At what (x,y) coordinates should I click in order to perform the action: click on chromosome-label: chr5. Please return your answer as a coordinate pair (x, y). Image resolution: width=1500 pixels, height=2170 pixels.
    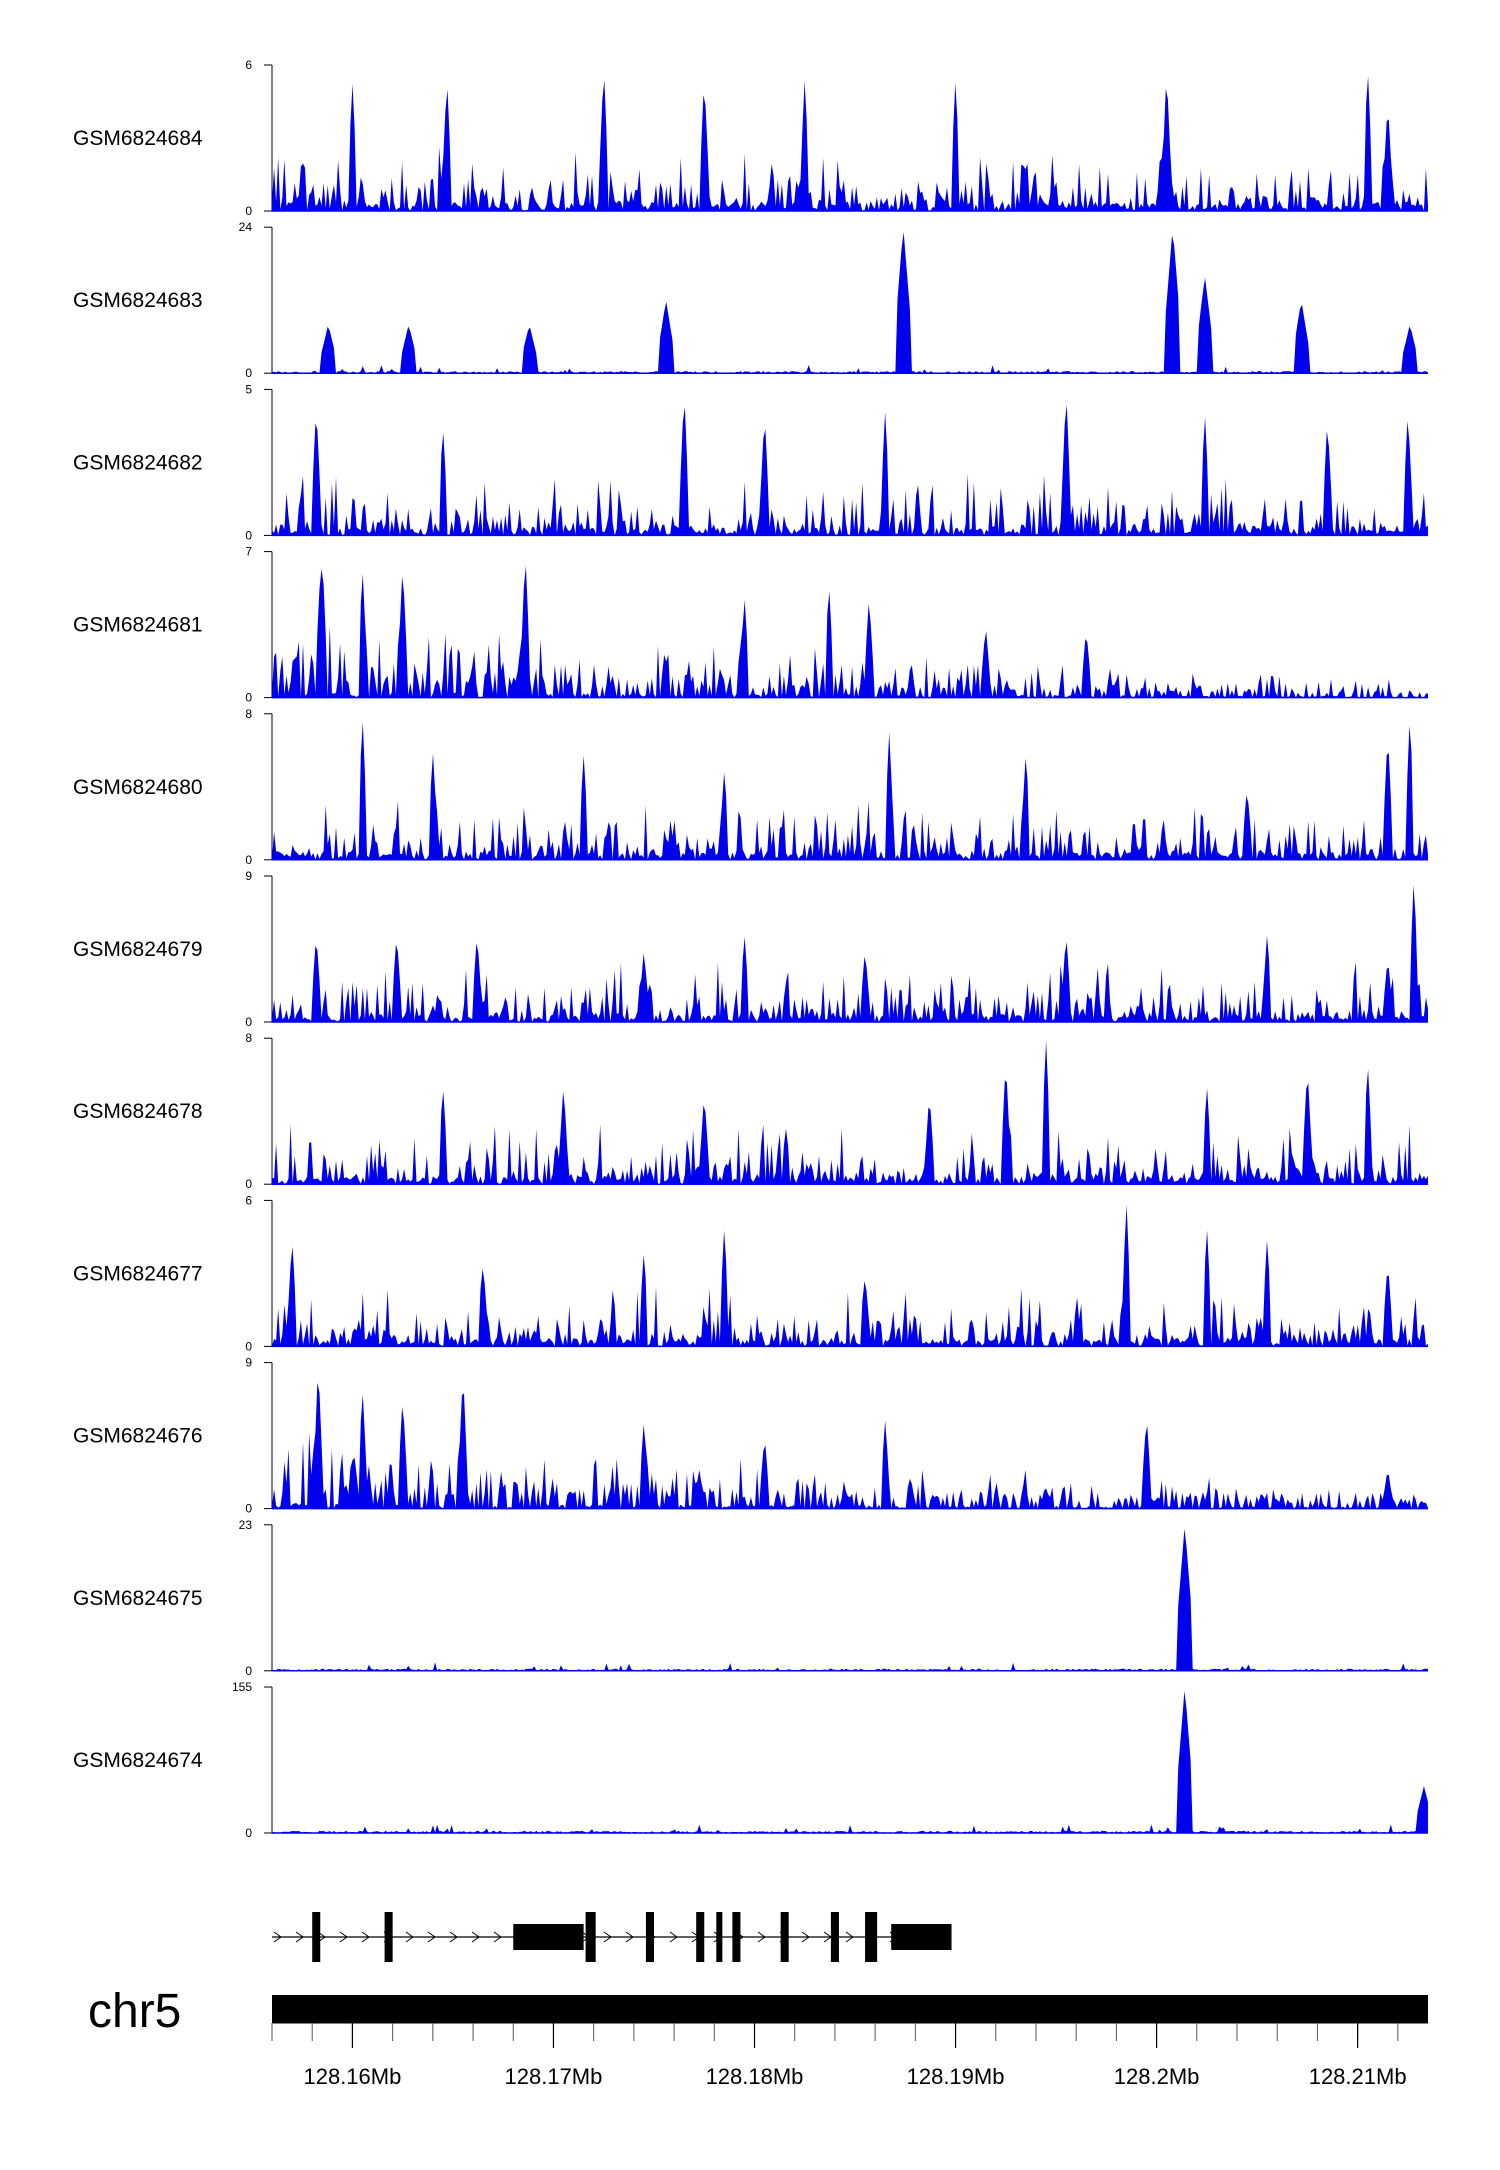
    Looking at the image, I should click on (134, 2011).